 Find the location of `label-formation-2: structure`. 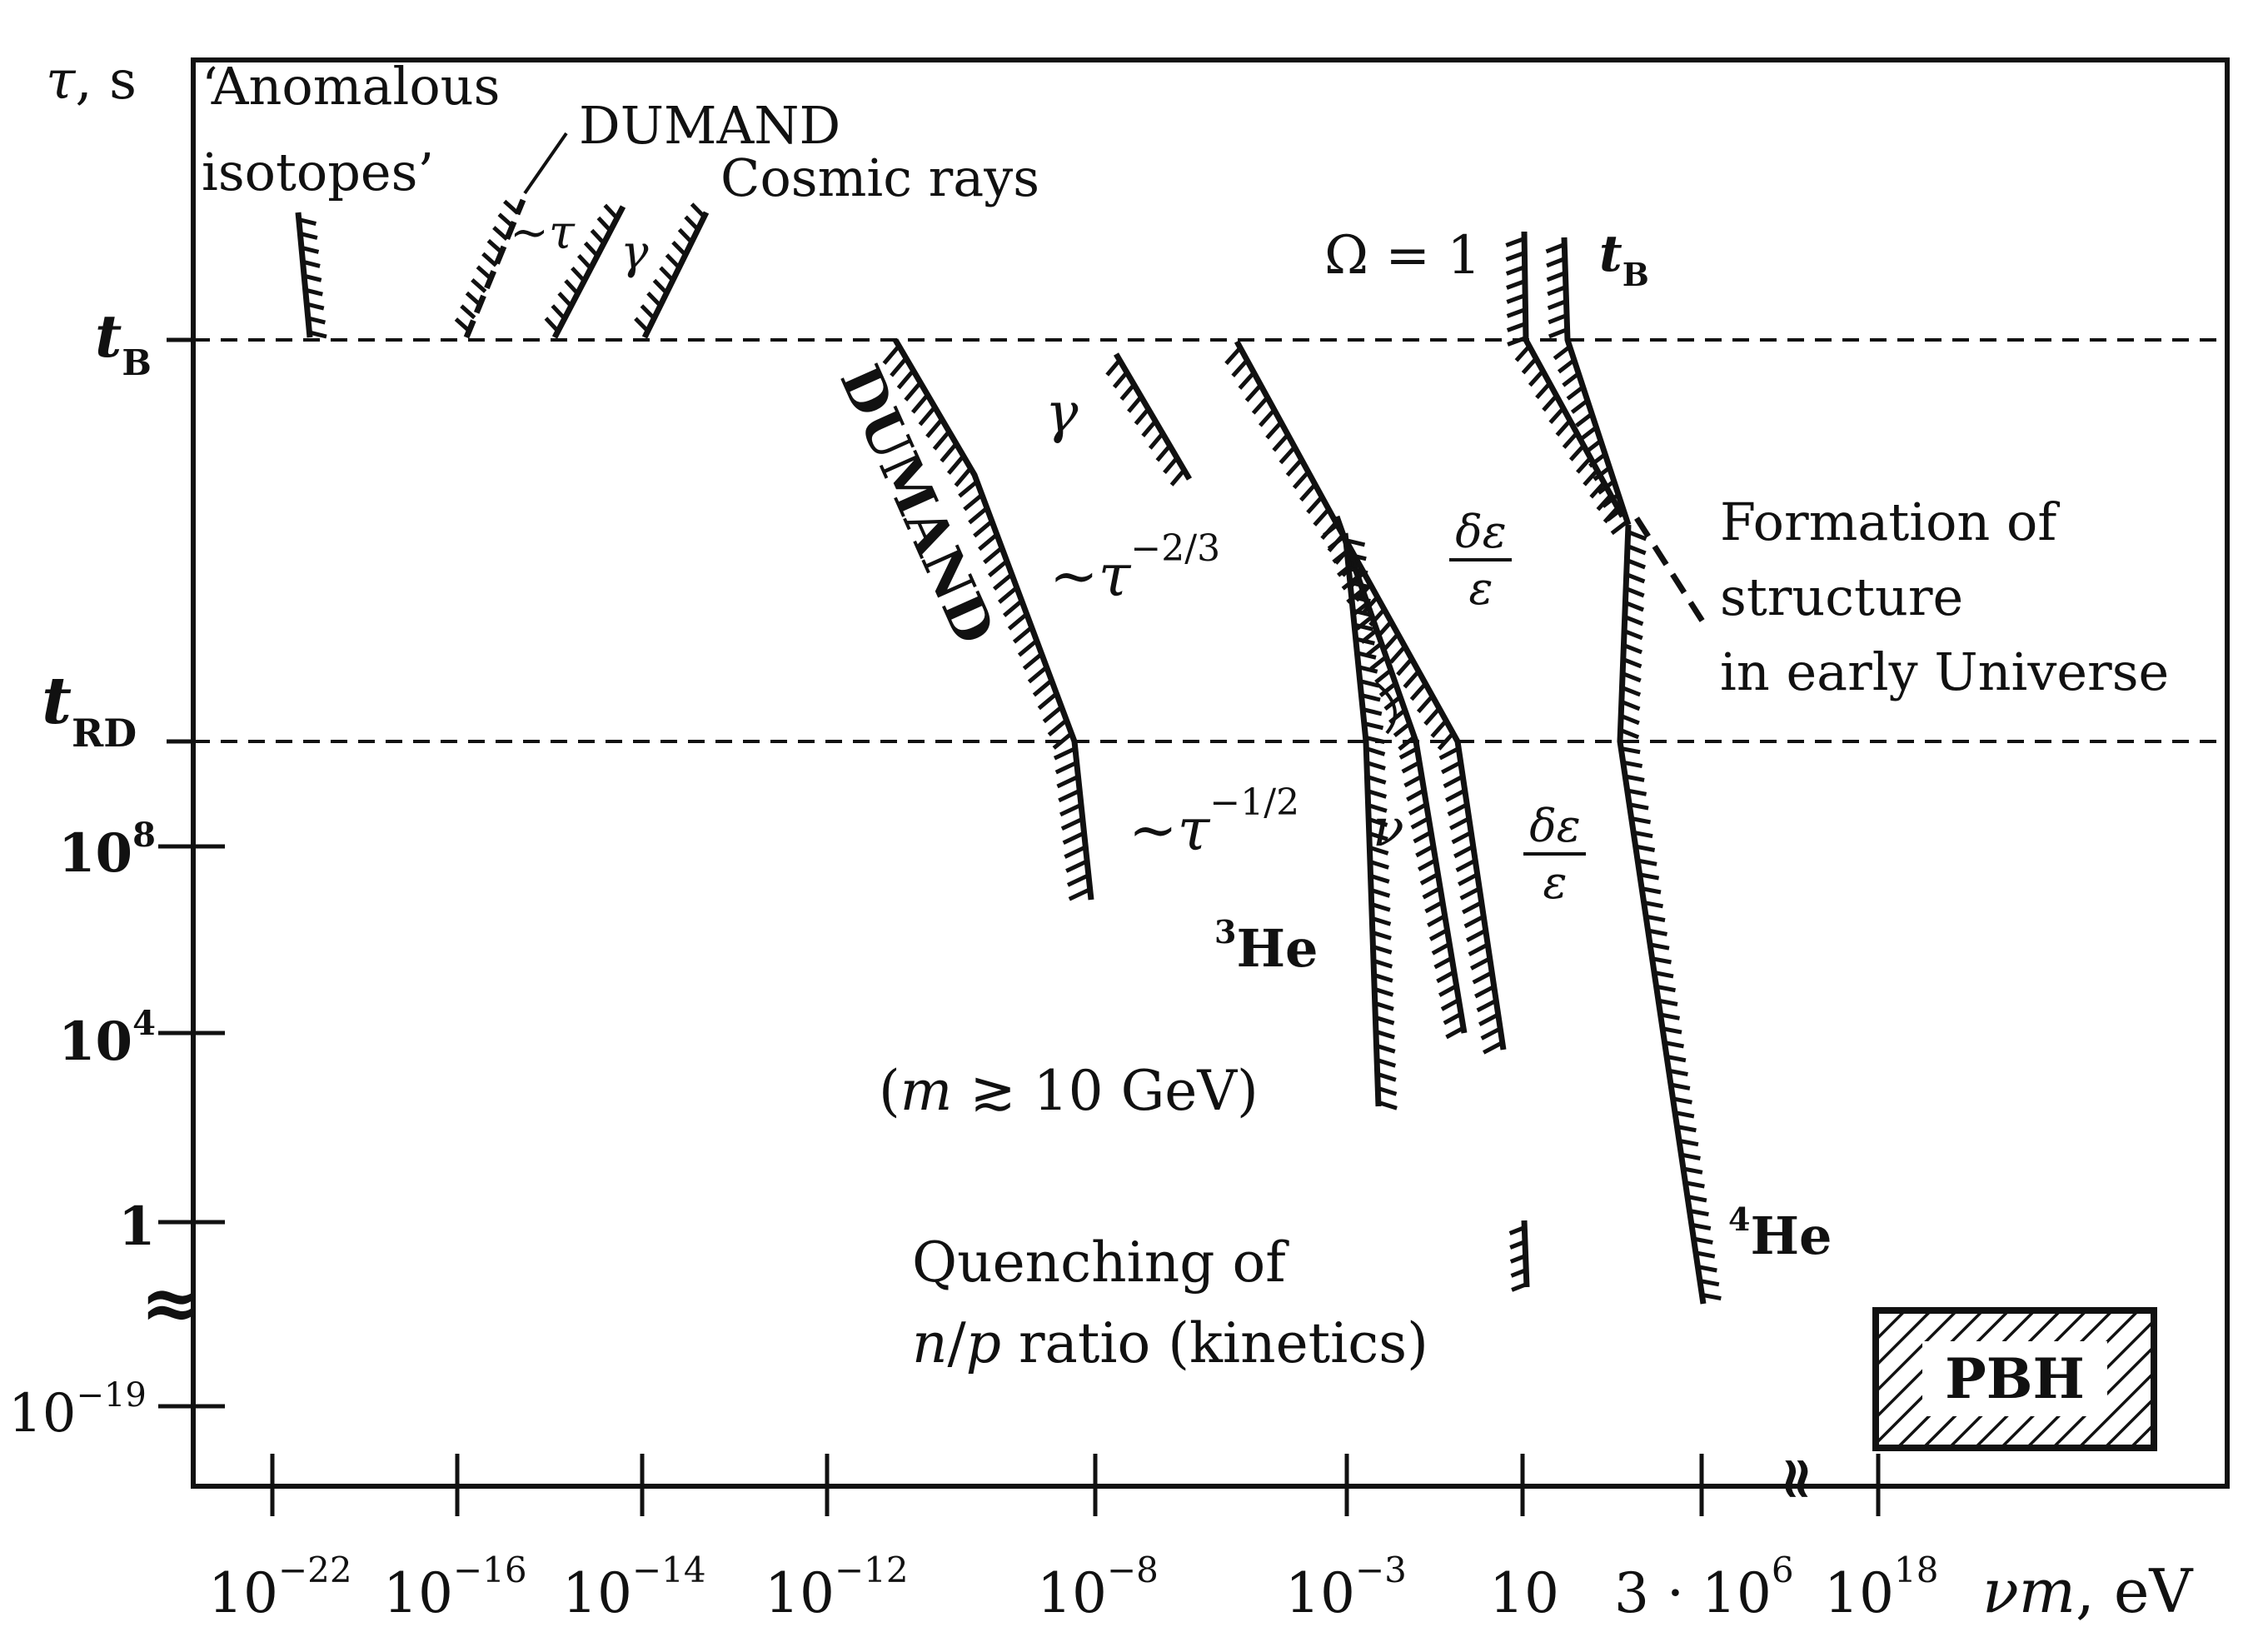

label-formation-2: structure is located at coordinates (1842, 596).